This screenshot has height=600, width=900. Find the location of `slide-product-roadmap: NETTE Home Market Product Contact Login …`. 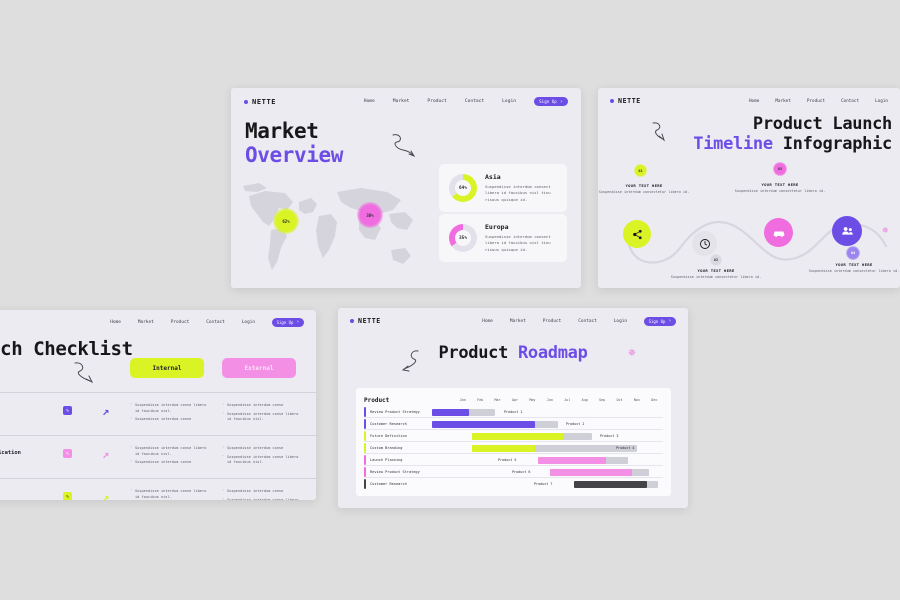

slide-product-roadmap: NETTE Home Market Product Contact Login … is located at coordinates (513, 408).